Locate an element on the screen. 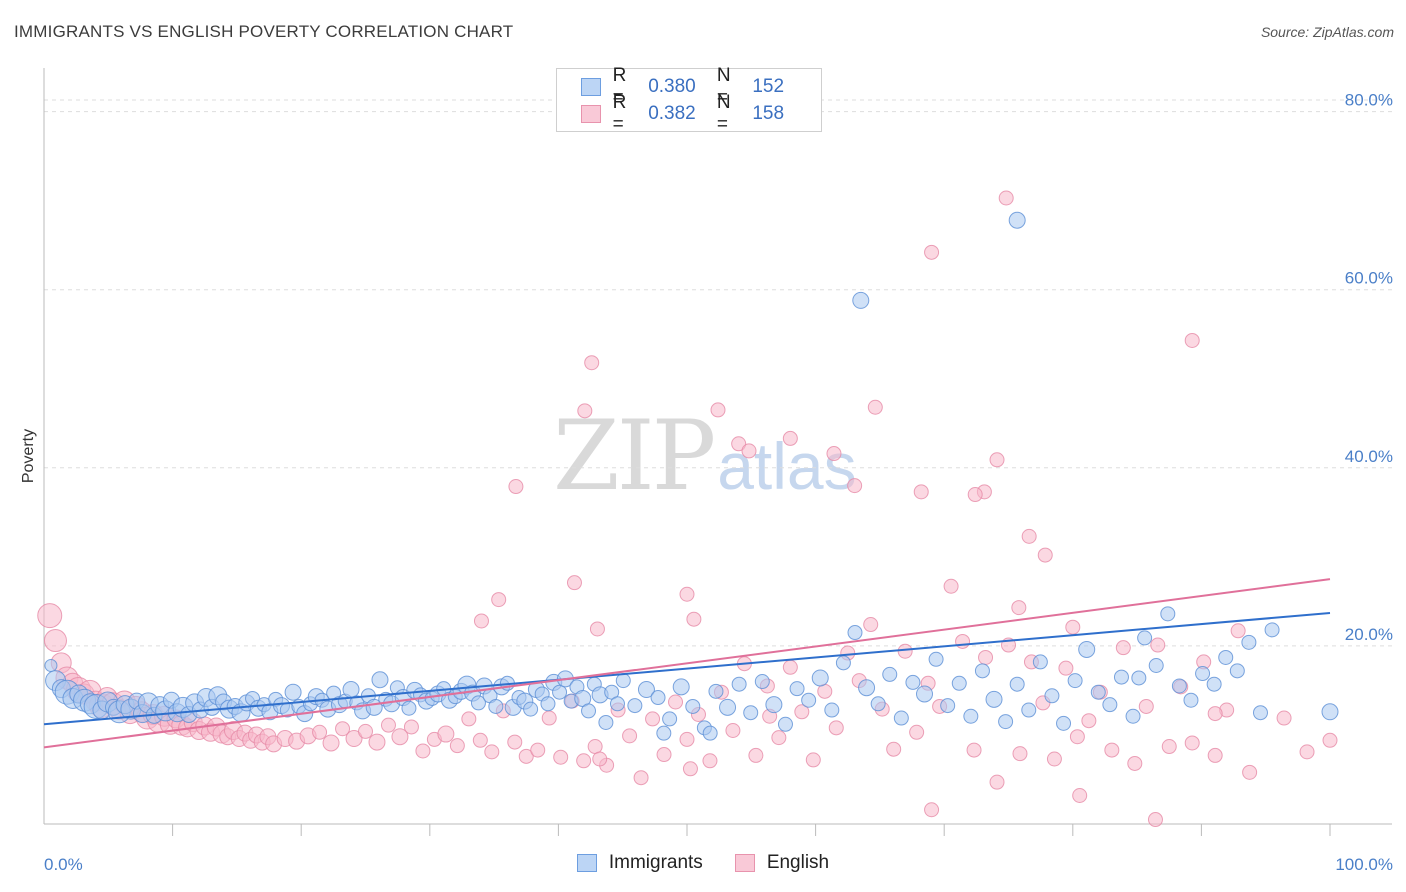 Image resolution: width=1406 pixels, height=892 pixels. r-value: 0.382 is located at coordinates (672, 113).